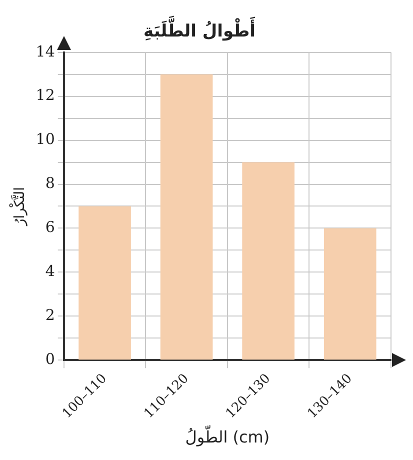 This screenshot has width=413, height=460. I want to click on y-tick-label: 12, so click(45, 95).